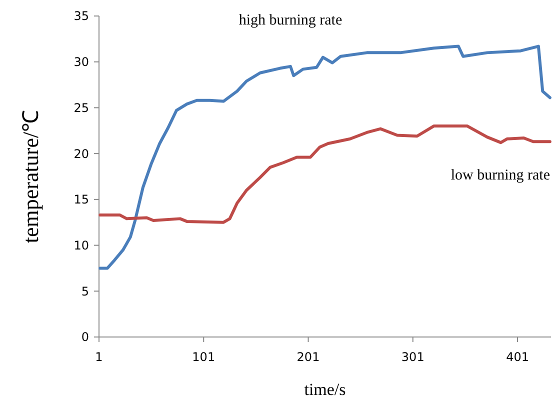  Describe the element at coordinates (81, 62) in the screenshot. I see `y-tick-label: 30` at that location.